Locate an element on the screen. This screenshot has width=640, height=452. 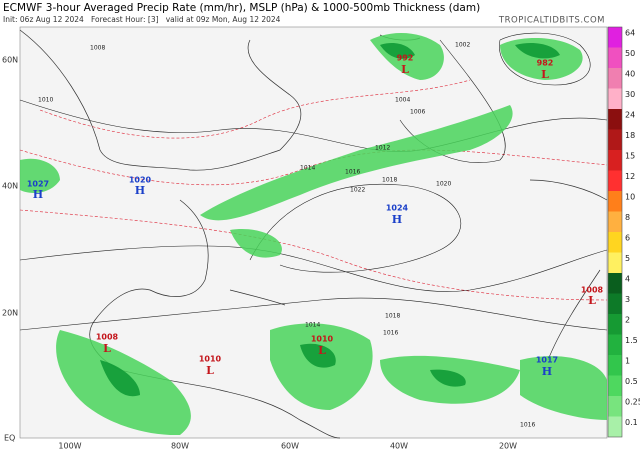
colorbar-label: 2 is located at coordinates (627, 320).